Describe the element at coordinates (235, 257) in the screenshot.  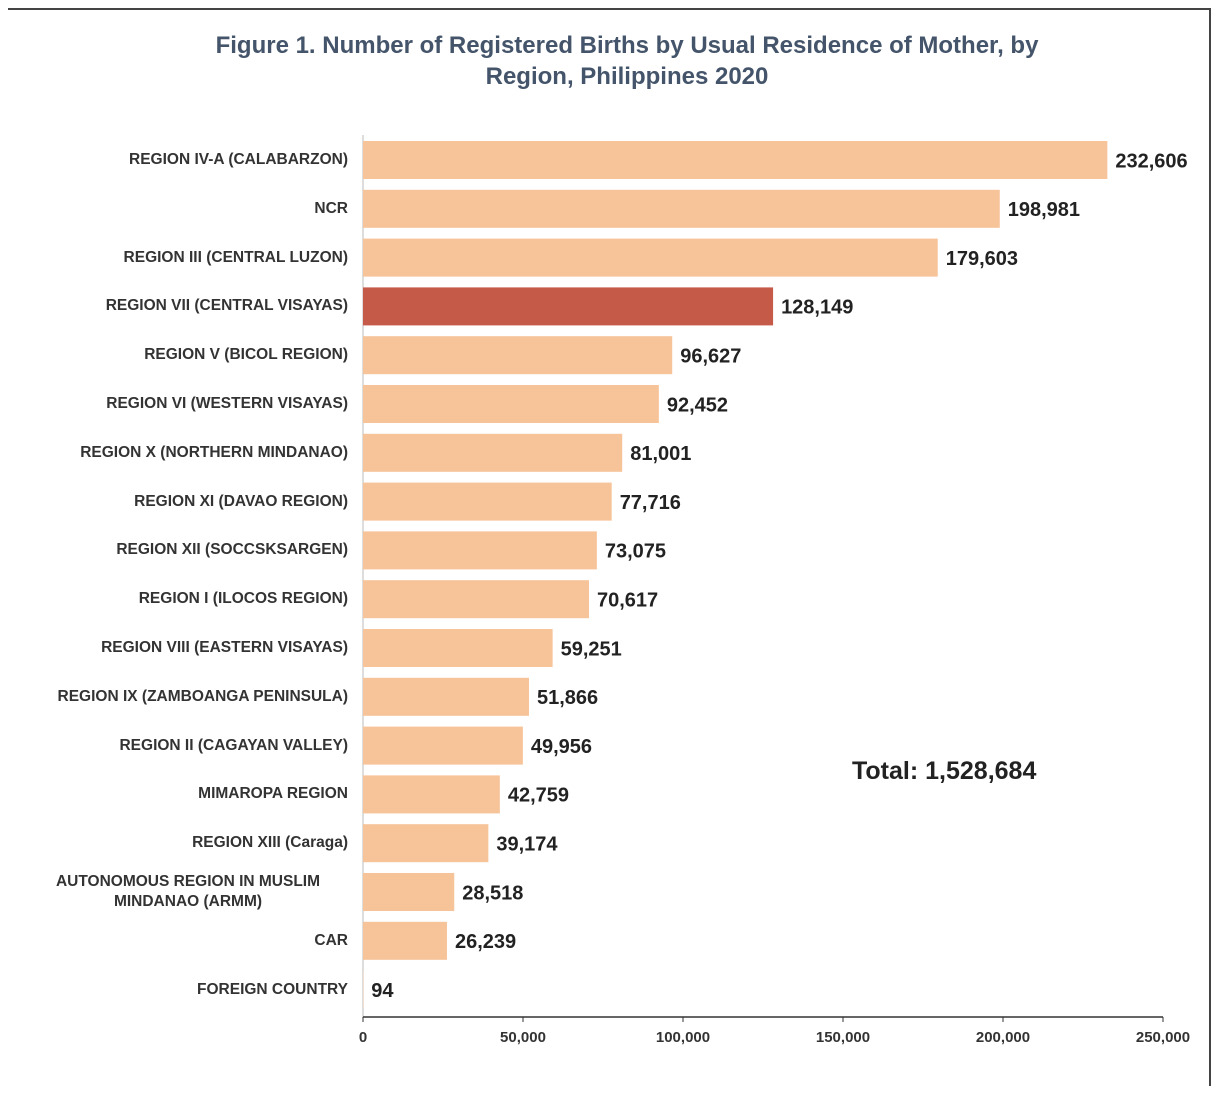
I see `y-tick-label: REGION III (CENTRAL LUZON)` at that location.